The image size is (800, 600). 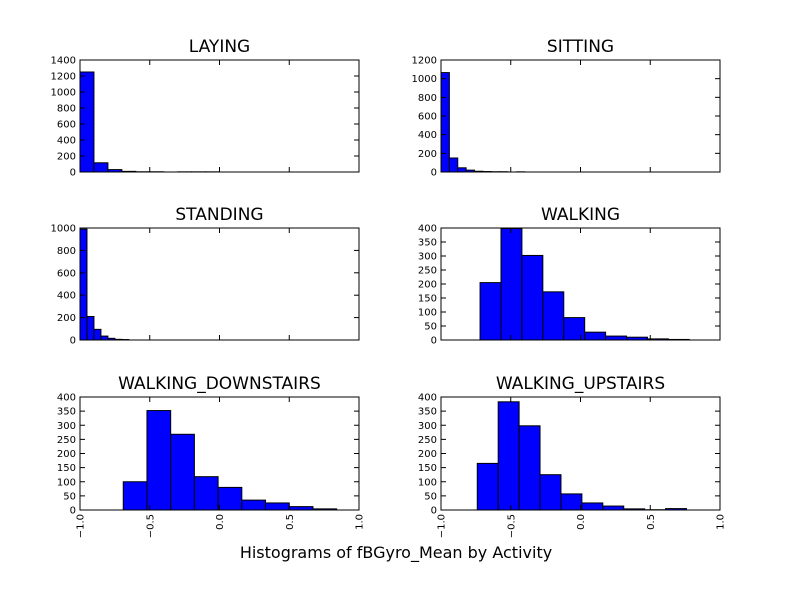 What do you see at coordinates (427, 285) in the screenshot?
I see `ytick-label-walking-200: 200` at bounding box center [427, 285].